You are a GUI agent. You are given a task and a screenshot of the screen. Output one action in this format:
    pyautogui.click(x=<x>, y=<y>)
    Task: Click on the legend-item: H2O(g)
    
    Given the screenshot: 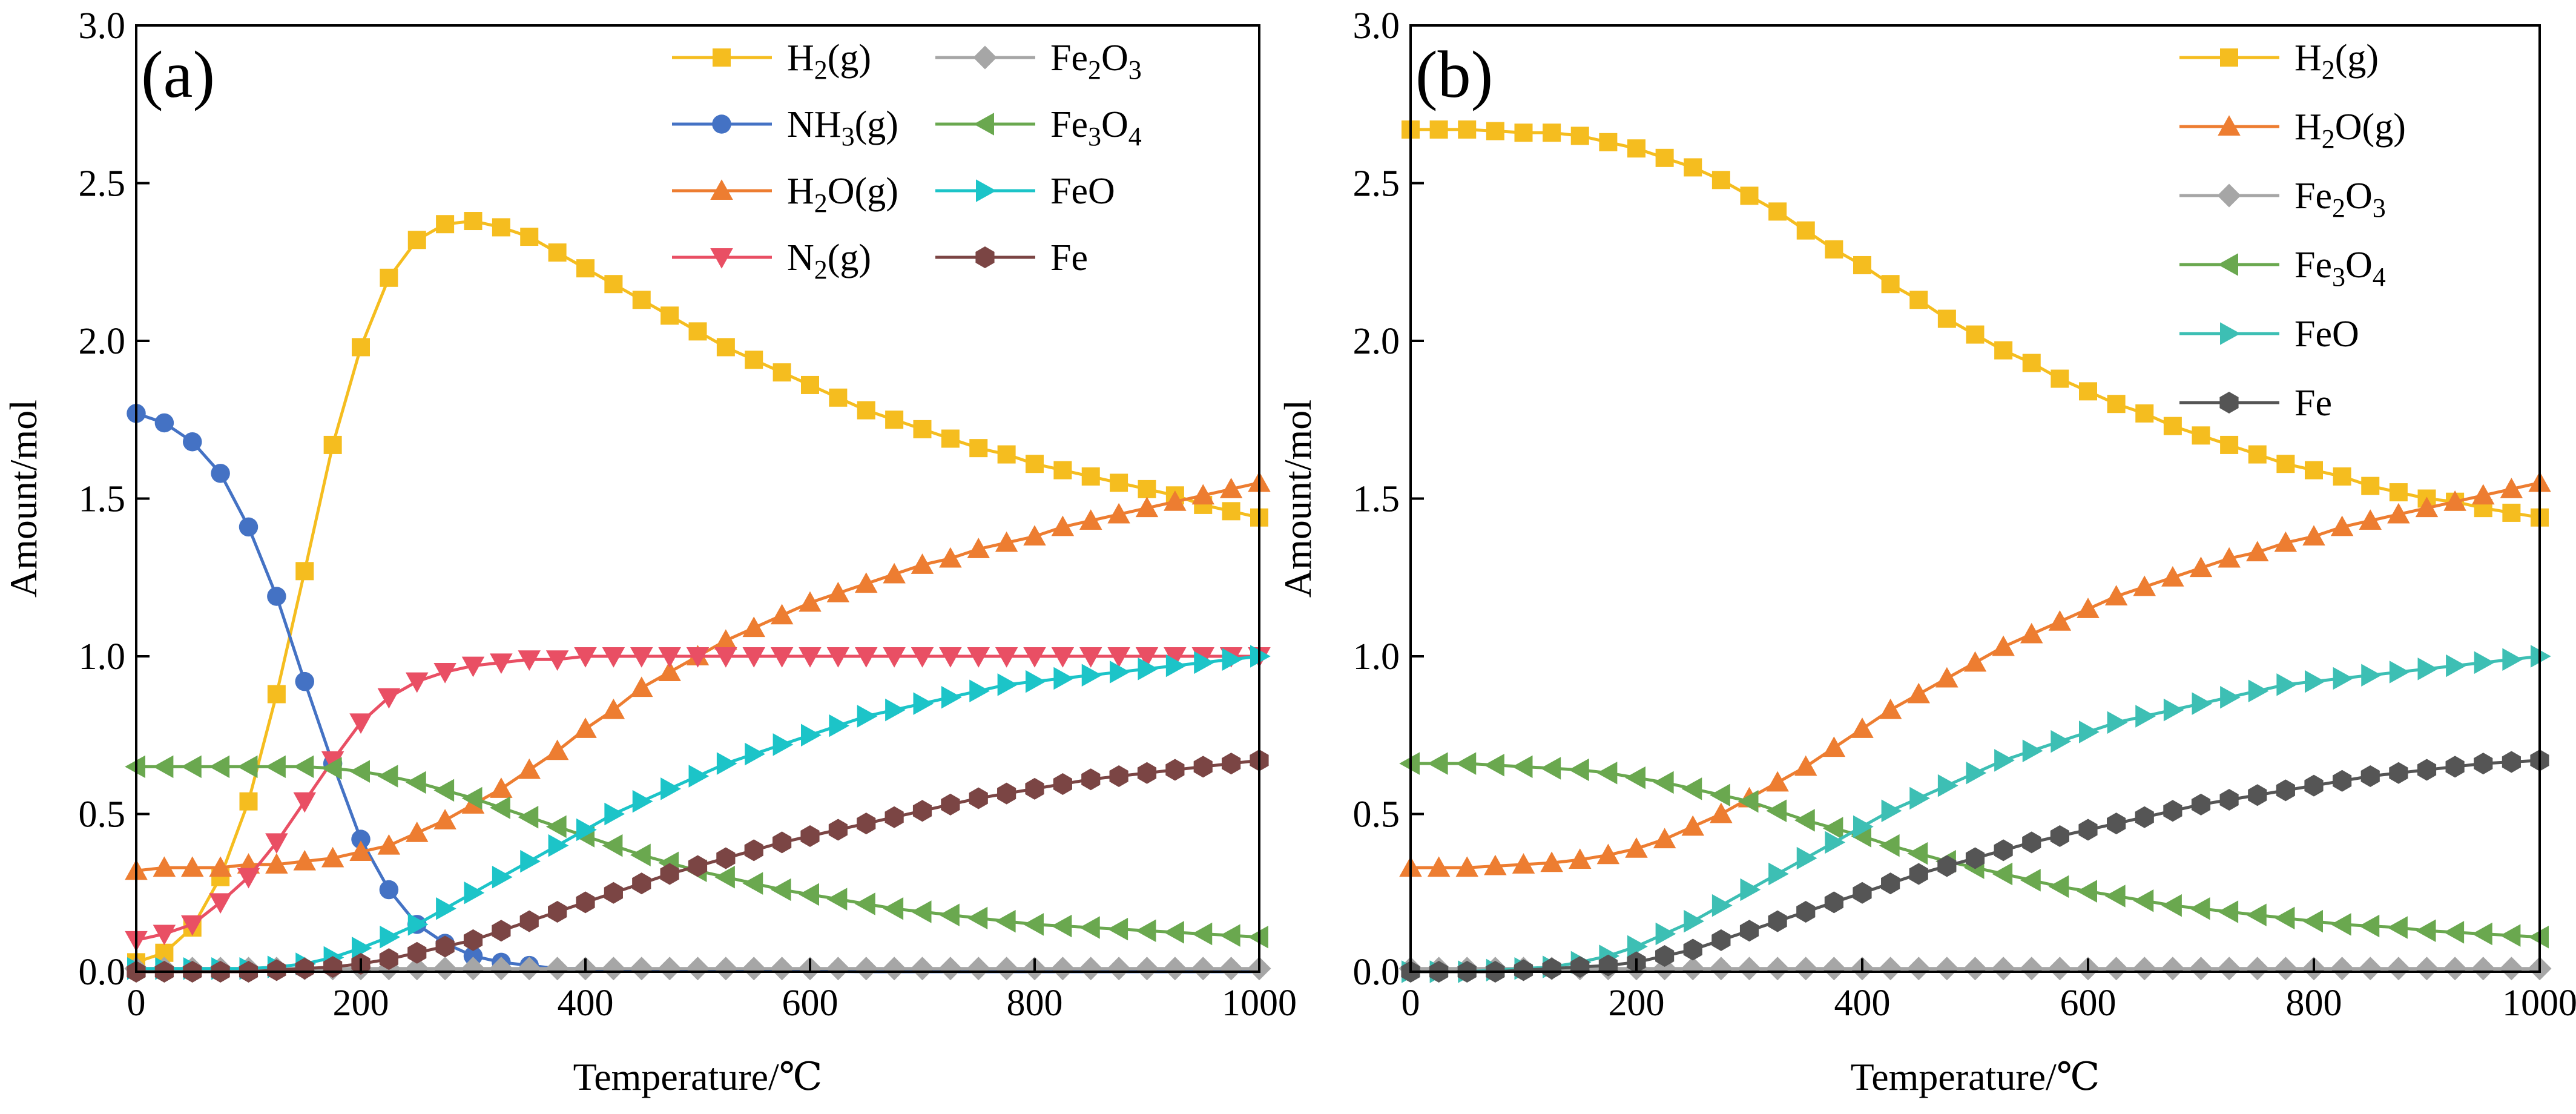 What is the action you would take?
    pyautogui.click(x=785, y=194)
    